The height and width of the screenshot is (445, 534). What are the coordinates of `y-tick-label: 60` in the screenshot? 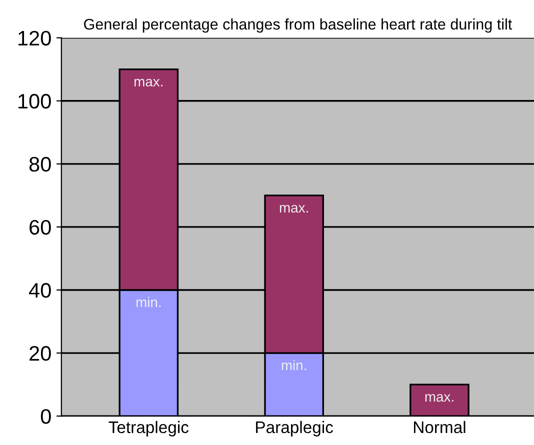 It's located at (40, 227).